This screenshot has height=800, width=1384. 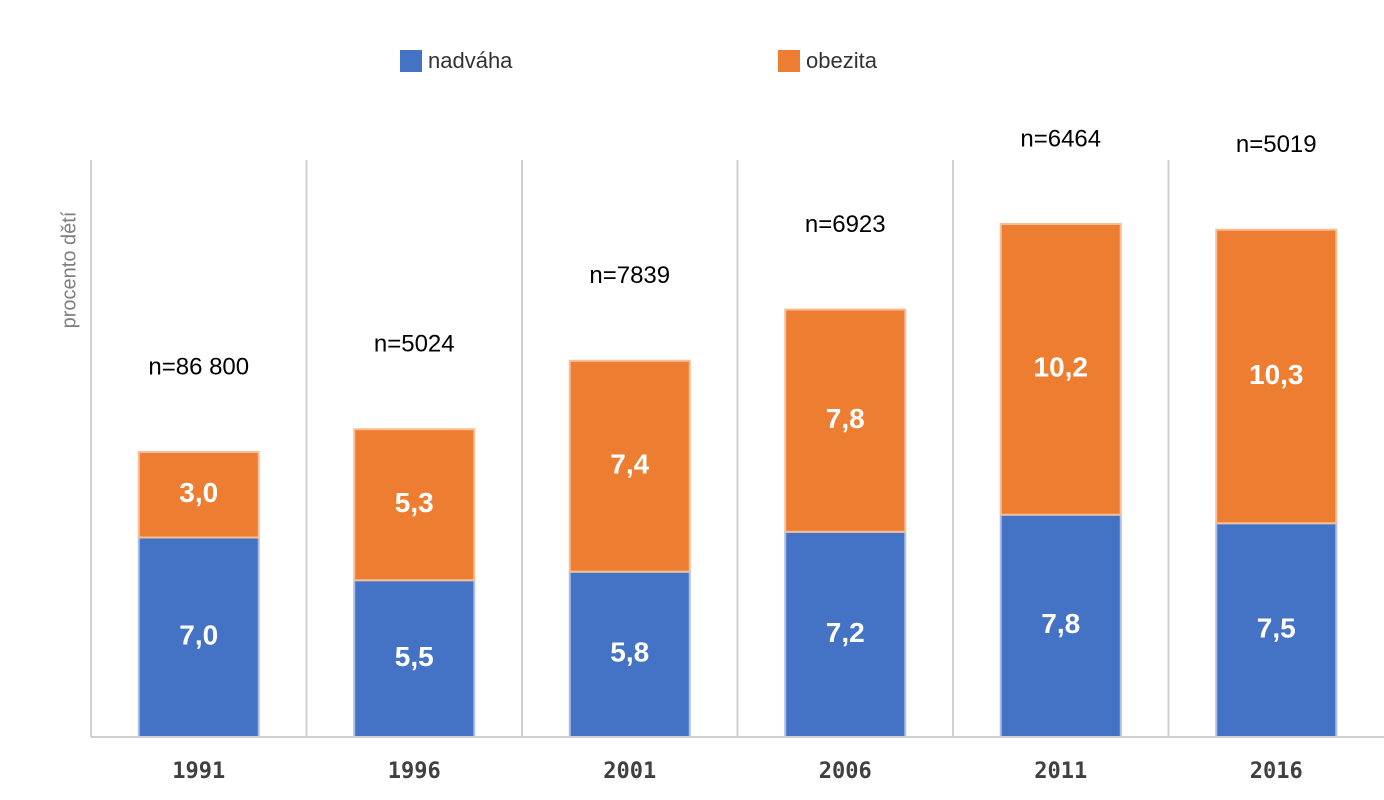 I want to click on data-label: 5,5, so click(x=414, y=656).